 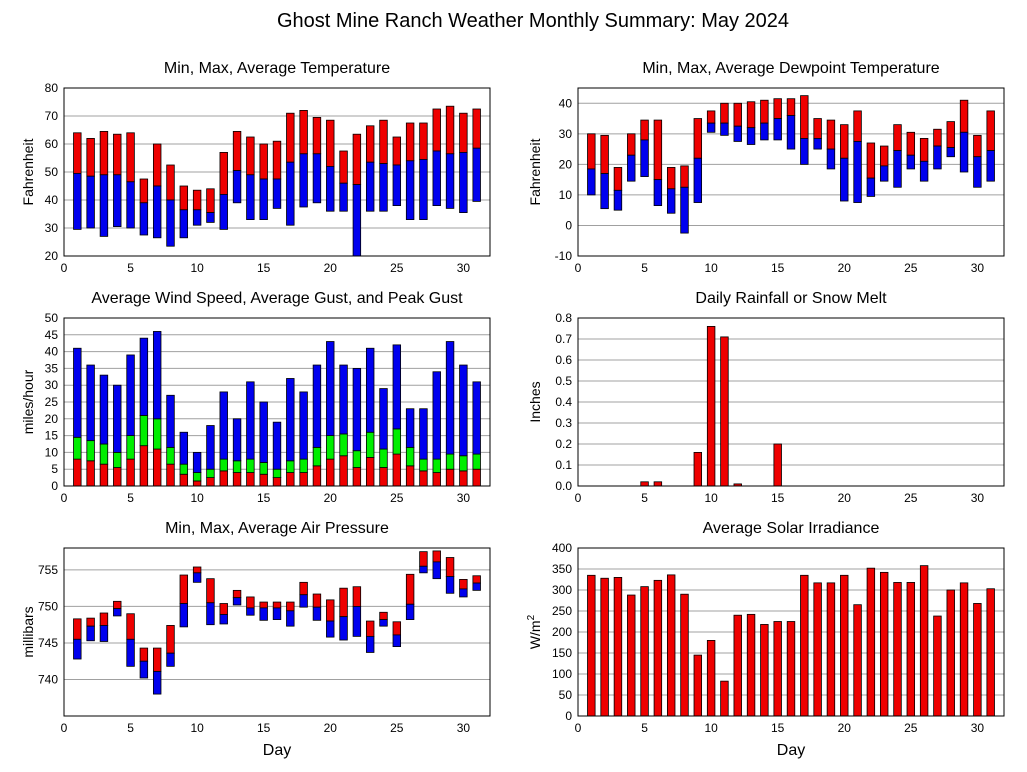 What do you see at coordinates (911, 268) in the screenshot?
I see `dewpoint-x-tick-label: 25` at bounding box center [911, 268].